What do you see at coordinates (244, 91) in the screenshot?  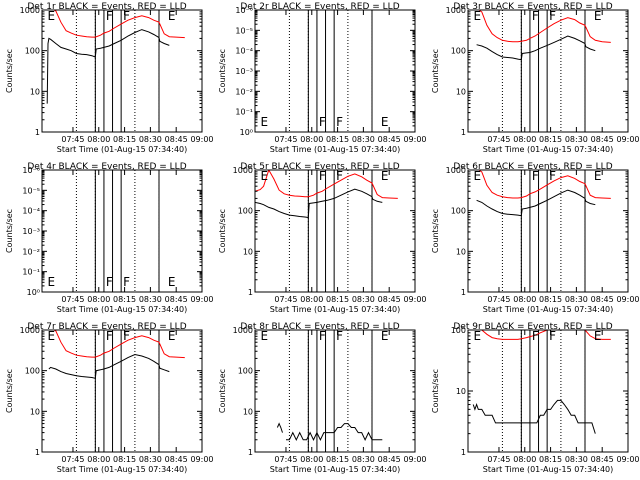 I see `y-tick-label: 10⁻²` at bounding box center [244, 91].